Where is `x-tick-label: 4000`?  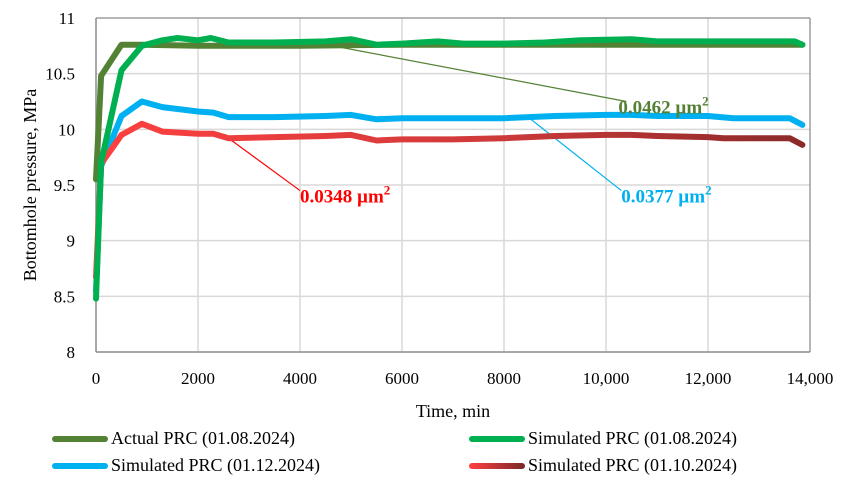 x-tick-label: 4000 is located at coordinates (300, 378).